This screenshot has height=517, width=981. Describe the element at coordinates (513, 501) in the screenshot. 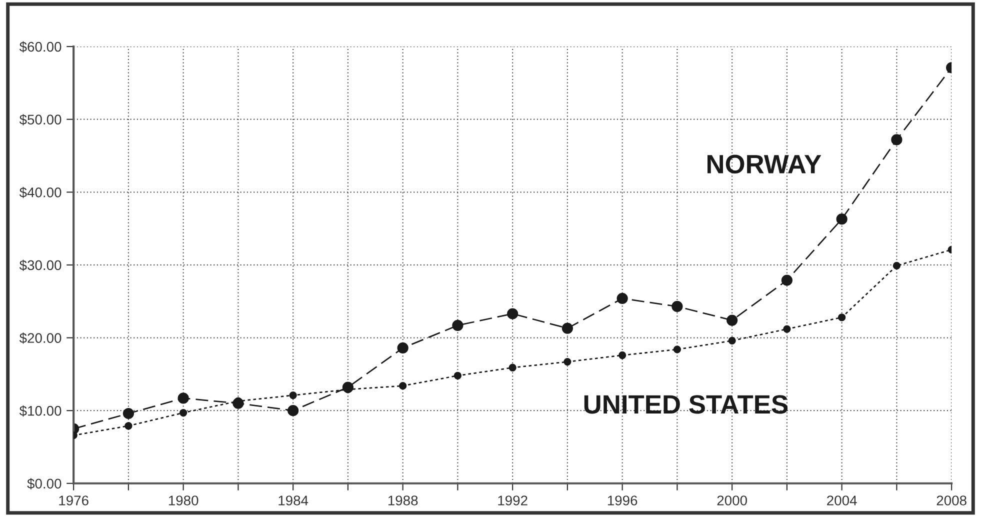

I see `x-tick-label: 1992` at that location.